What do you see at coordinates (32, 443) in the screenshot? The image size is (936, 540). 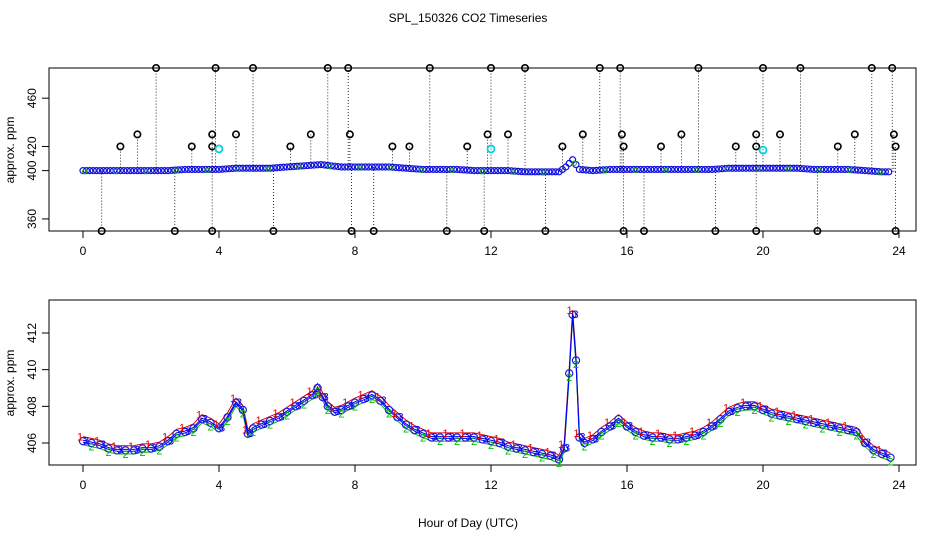 I see `bottom-y-tick-label: 406` at bounding box center [32, 443].